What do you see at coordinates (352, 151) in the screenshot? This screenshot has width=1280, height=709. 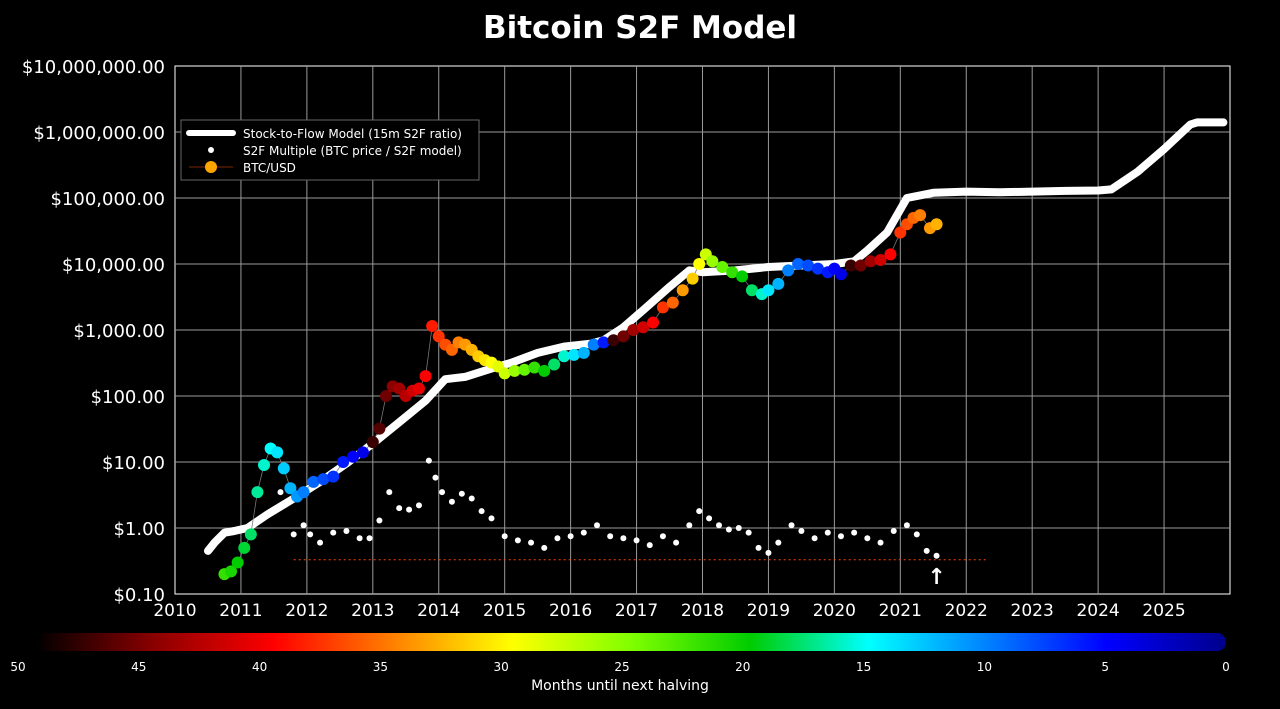 I see `legend-entry: S2F Multiple (BTC price / S2F model)` at bounding box center [352, 151].